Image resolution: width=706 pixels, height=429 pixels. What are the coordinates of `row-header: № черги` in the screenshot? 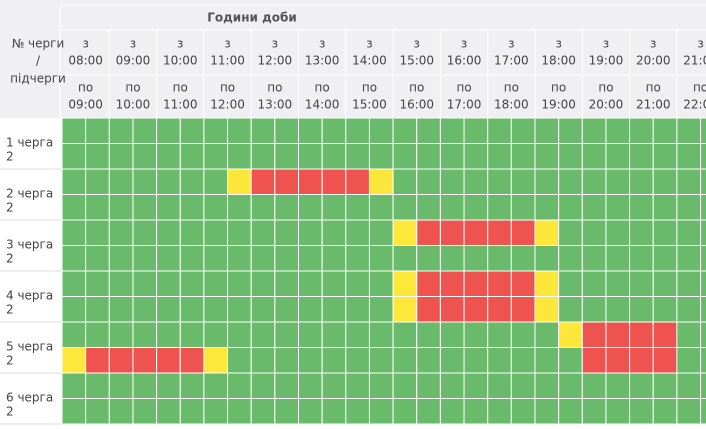 It's located at (38, 44).